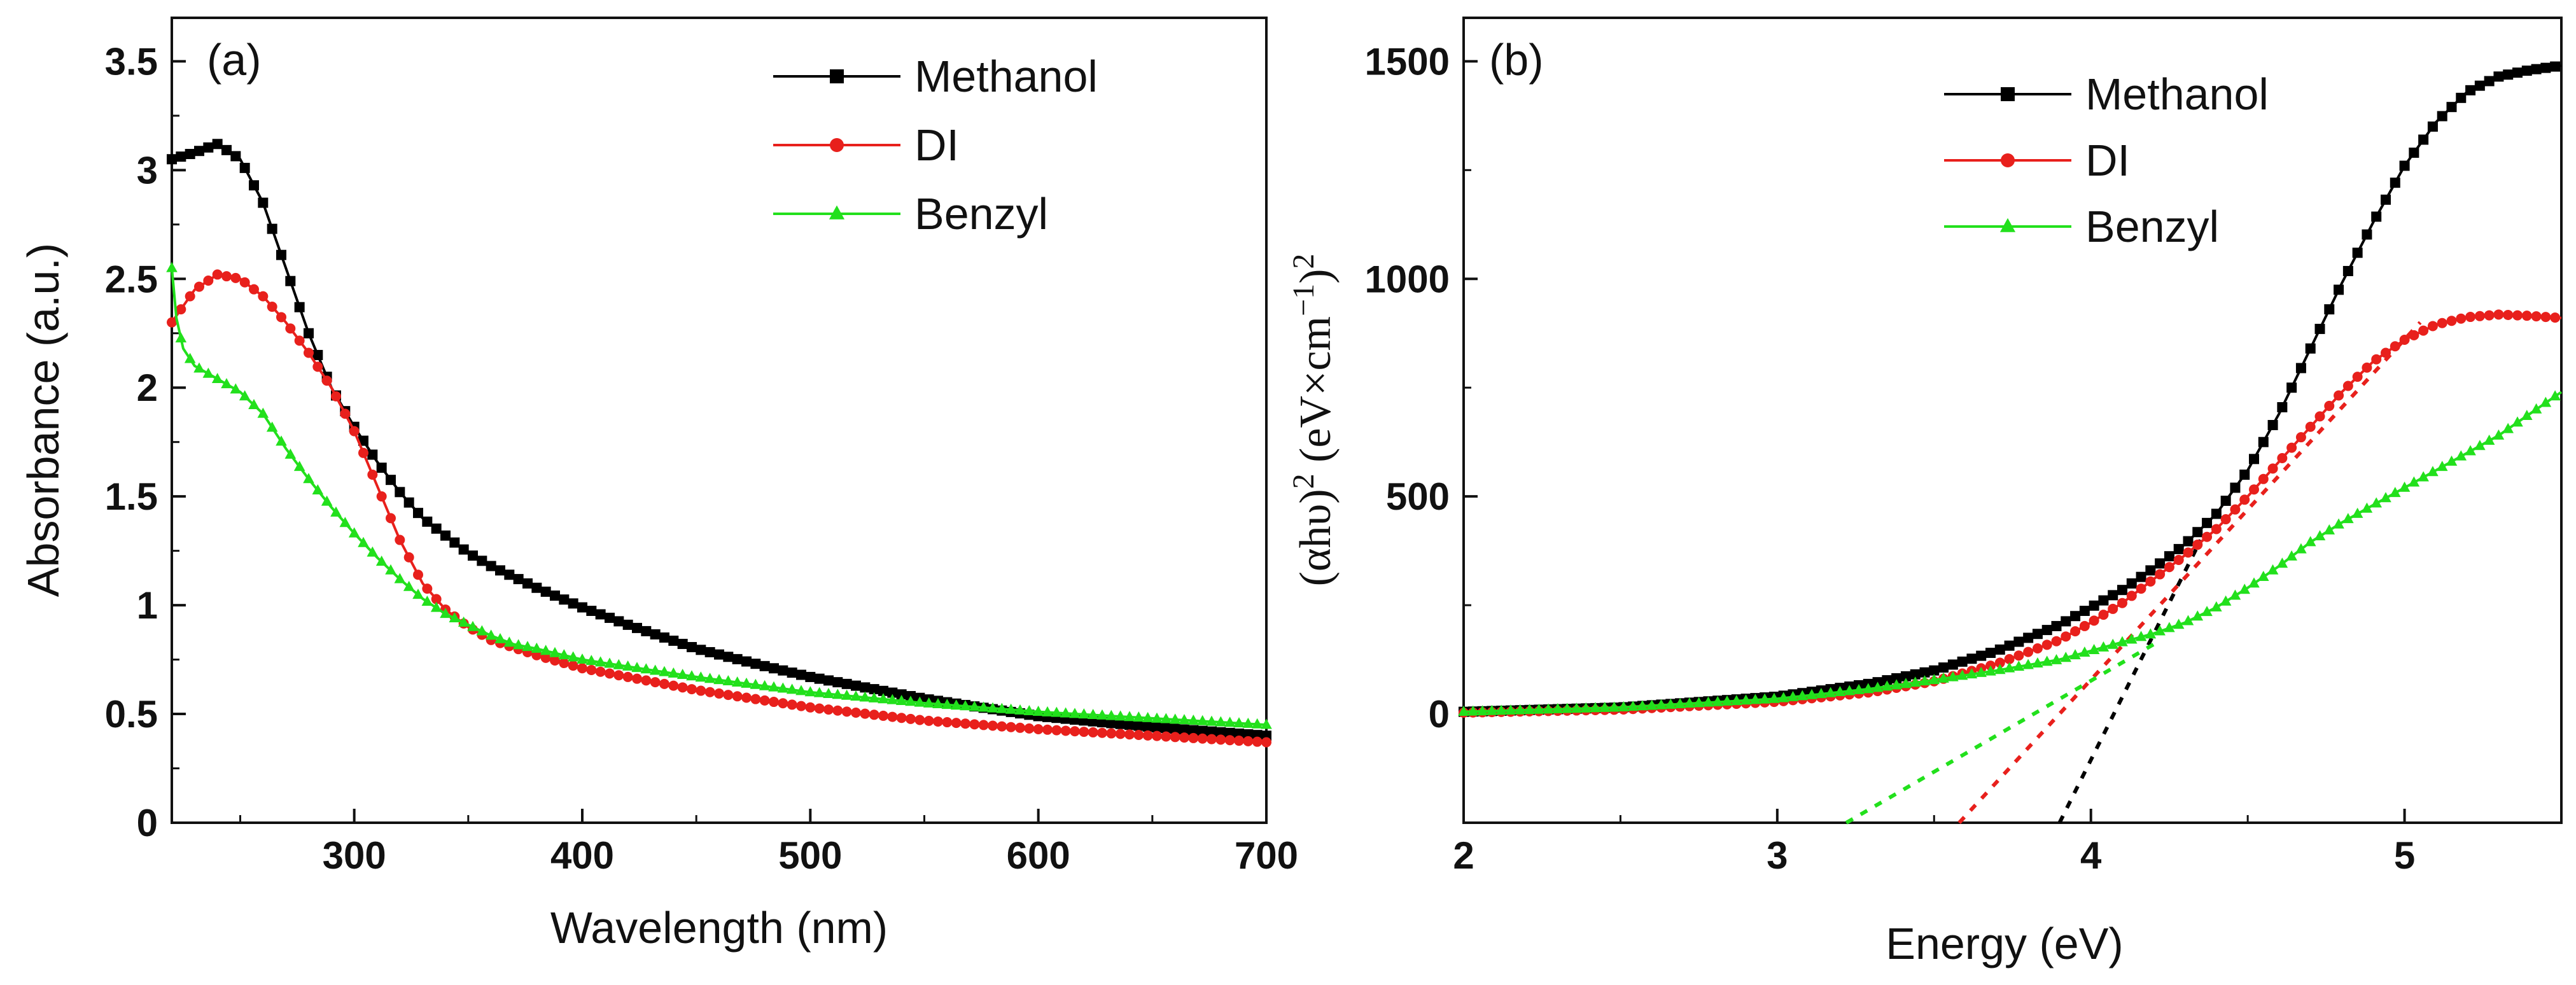  What do you see at coordinates (1777, 855) in the screenshot?
I see `panel-b-x-tick-label: 3` at bounding box center [1777, 855].